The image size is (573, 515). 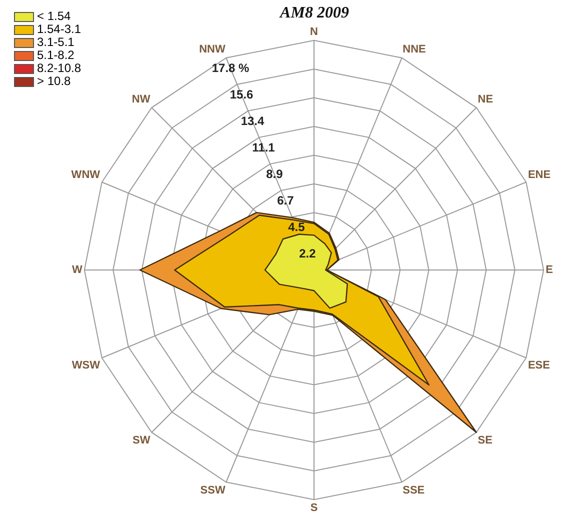 I want to click on y-tick-label: 8.9, so click(x=275, y=173).